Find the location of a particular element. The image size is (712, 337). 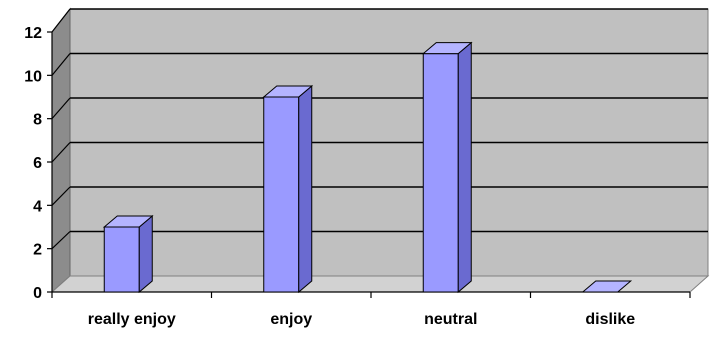

y-tick-label: 2 is located at coordinates (37, 250).